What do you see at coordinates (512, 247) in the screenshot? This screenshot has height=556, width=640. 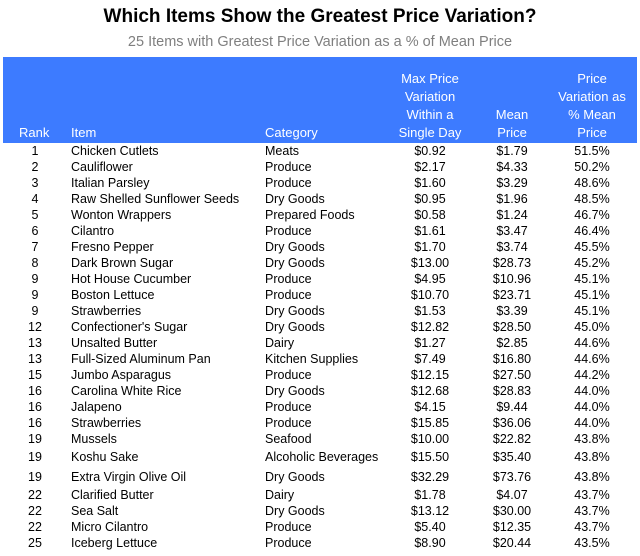 I see `mean-price-cell: $3.74` at bounding box center [512, 247].